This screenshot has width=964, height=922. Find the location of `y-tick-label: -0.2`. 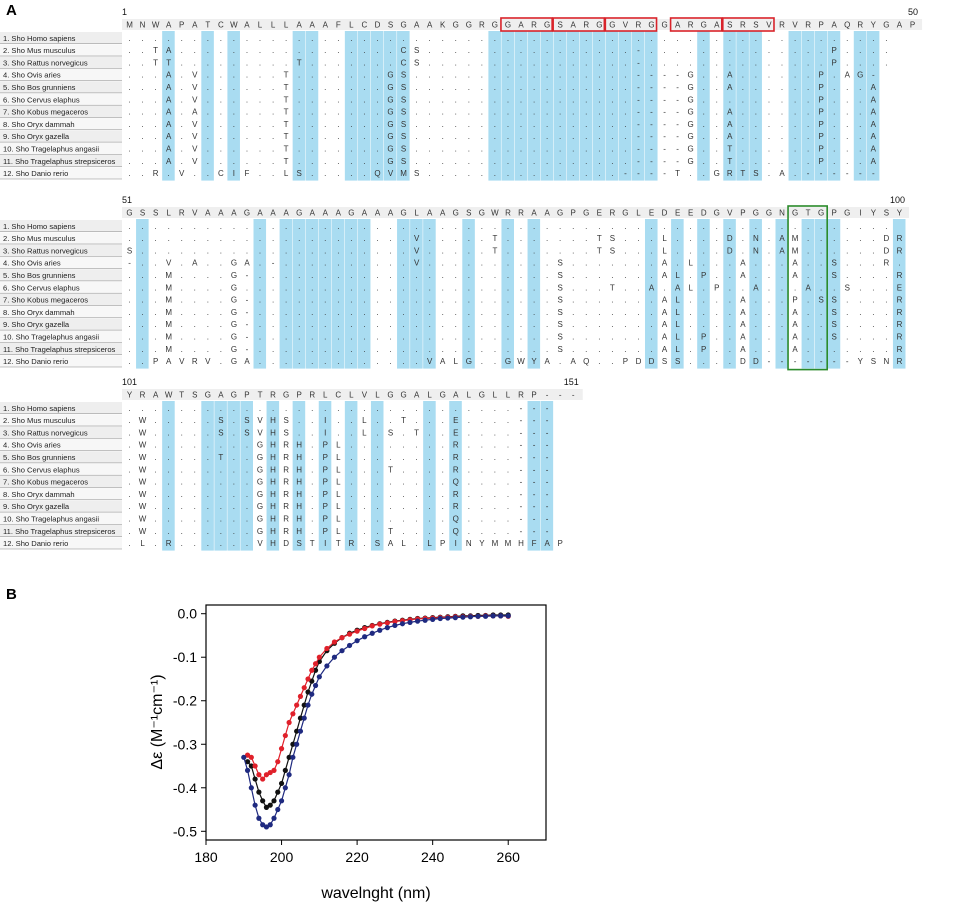

y-tick-label: -0.2 is located at coordinates (185, 701).